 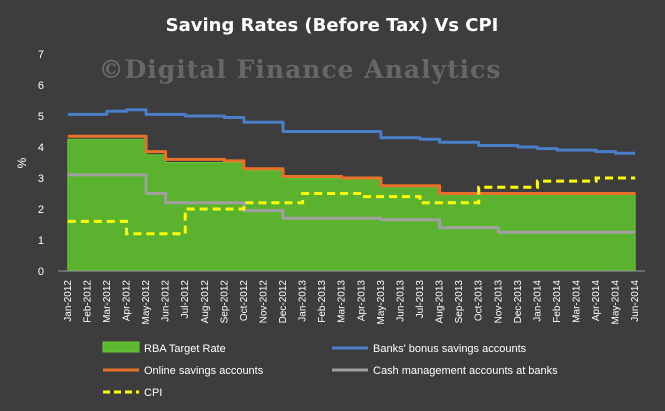 I want to click on y-tick-label: 6, so click(x=41, y=86).